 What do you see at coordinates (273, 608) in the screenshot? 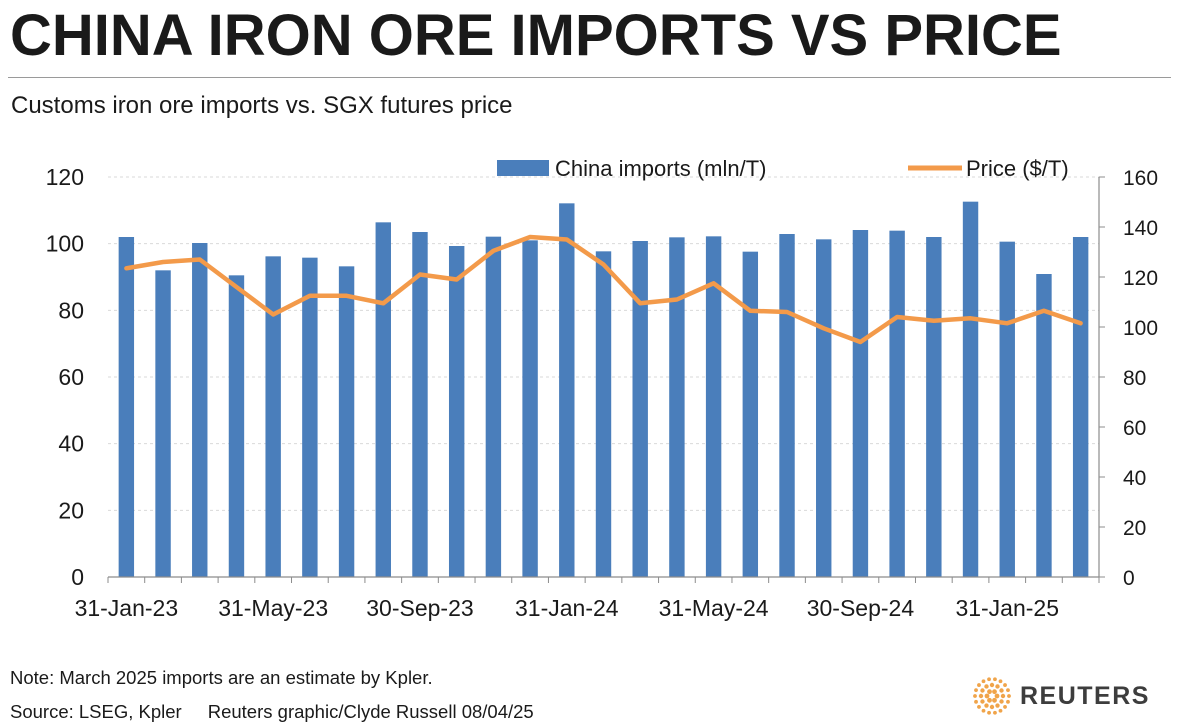
I see `x-tick-label: 31-May-23` at bounding box center [273, 608].